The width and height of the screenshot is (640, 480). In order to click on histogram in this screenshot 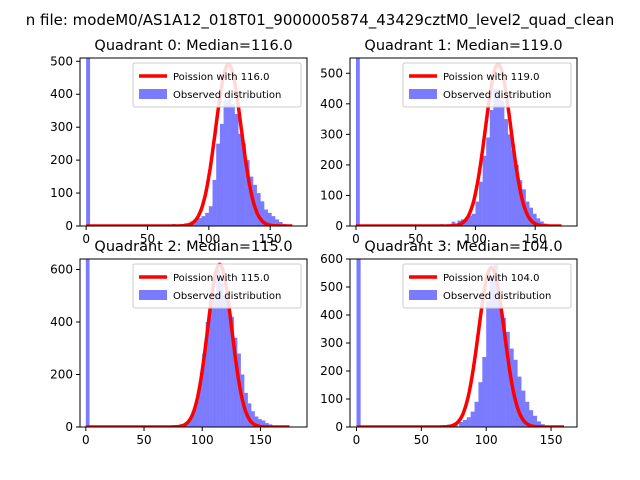, I will do `click(188, 142)`.